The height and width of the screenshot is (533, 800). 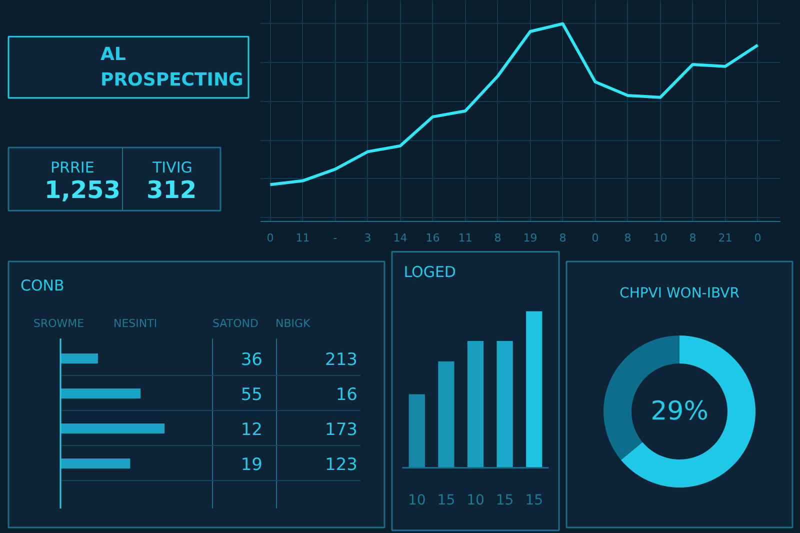 What do you see at coordinates (294, 323) in the screenshot?
I see `text: NBIGK` at bounding box center [294, 323].